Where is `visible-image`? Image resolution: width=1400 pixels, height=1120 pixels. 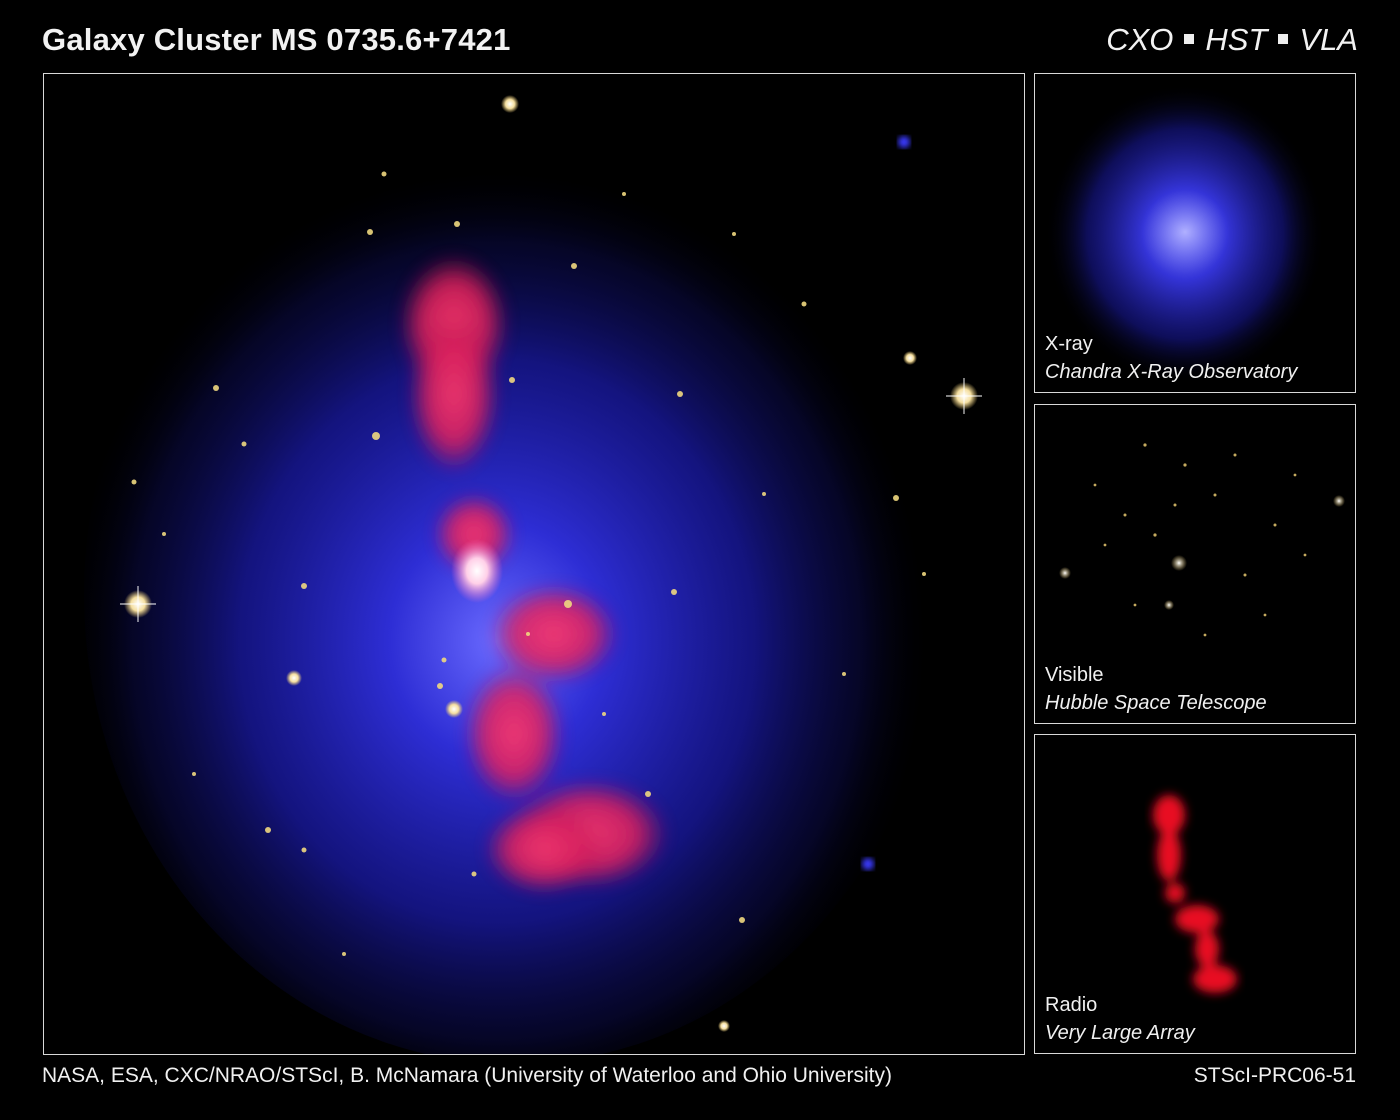
visible-image is located at coordinates (1195, 564).